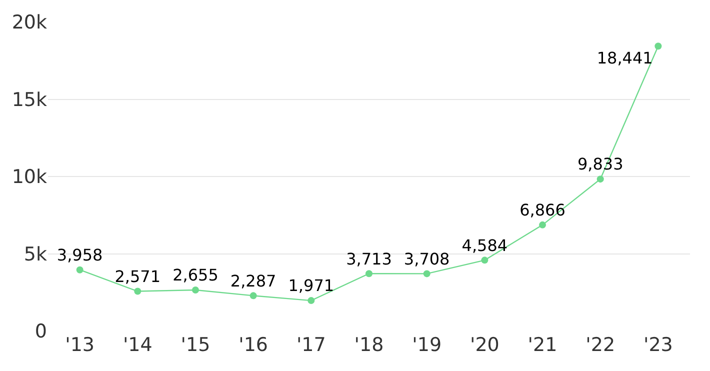 This screenshot has height=371, width=710. What do you see at coordinates (624, 58) in the screenshot?
I see `text: 18,441` at bounding box center [624, 58].